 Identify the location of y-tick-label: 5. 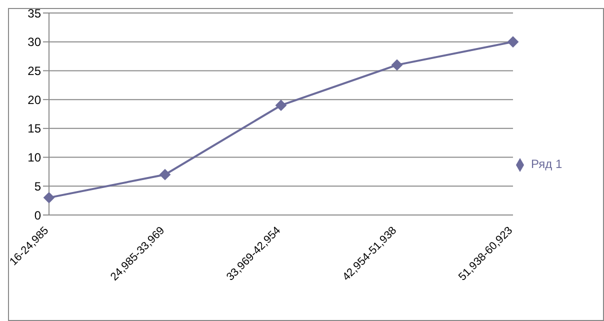
(38, 186).